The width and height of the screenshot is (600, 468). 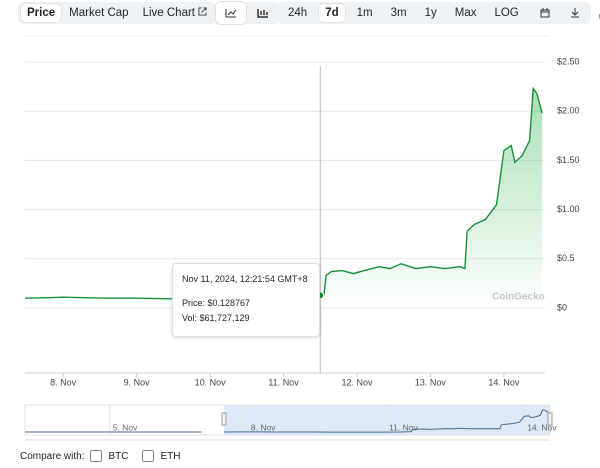 I want to click on navigator-tick-label: 11. Nov, so click(x=403, y=427).